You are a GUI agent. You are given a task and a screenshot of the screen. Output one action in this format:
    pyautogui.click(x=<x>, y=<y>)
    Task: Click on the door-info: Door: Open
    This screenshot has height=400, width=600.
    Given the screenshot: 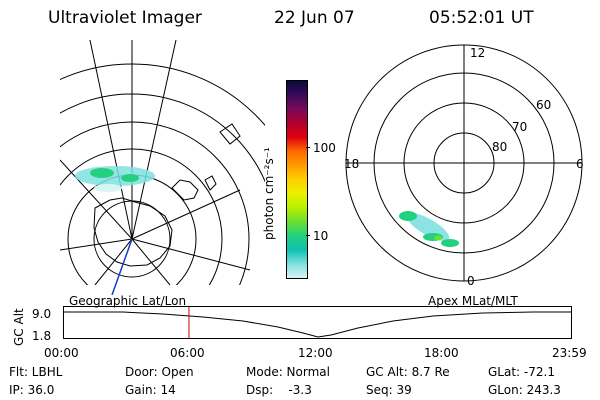 What is the action you would take?
    pyautogui.click(x=159, y=372)
    